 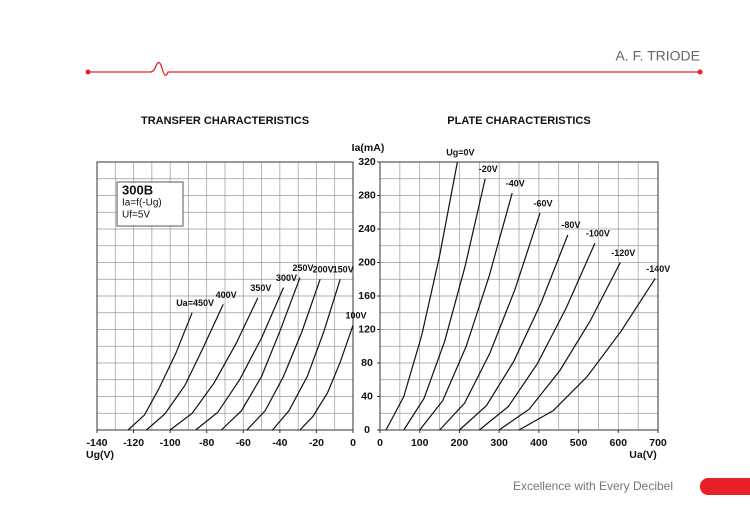 I want to click on curve-label: 100V, so click(x=355, y=316).